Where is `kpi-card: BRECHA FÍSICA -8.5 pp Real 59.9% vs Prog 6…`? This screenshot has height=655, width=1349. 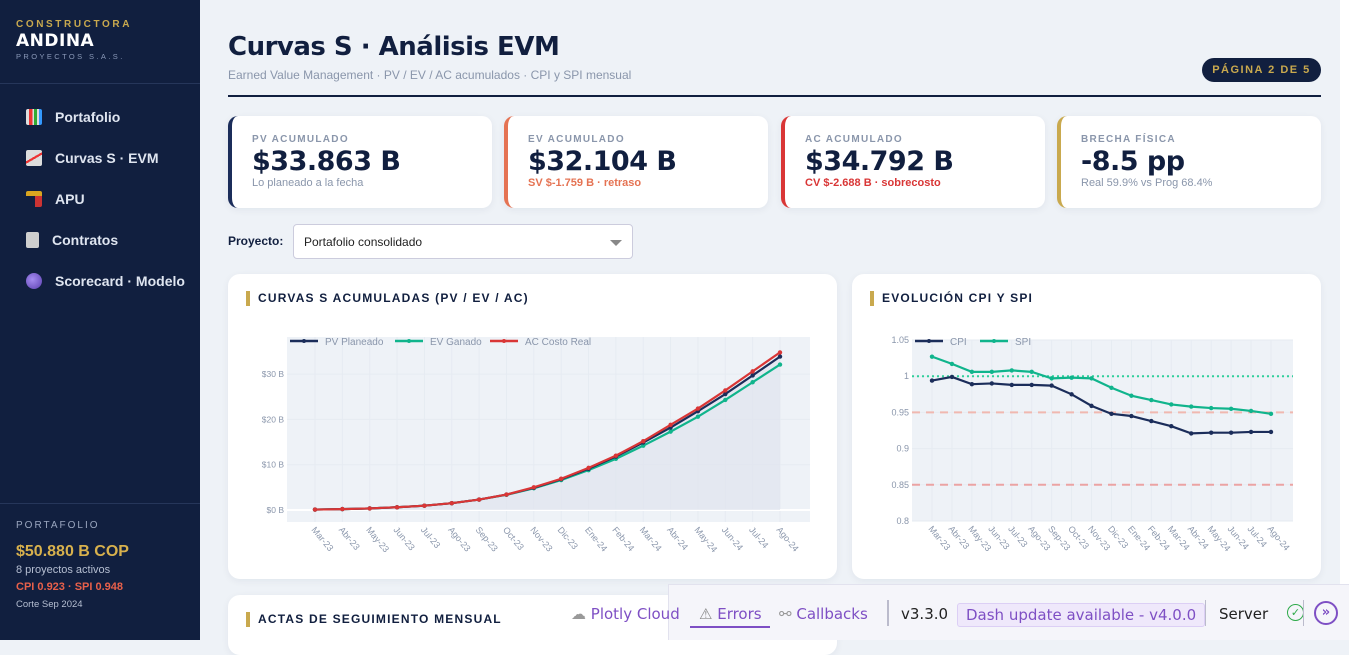 kpi-card: BRECHA FÍSICA -8.5 pp Real 59.9% vs Prog 6… is located at coordinates (1189, 162).